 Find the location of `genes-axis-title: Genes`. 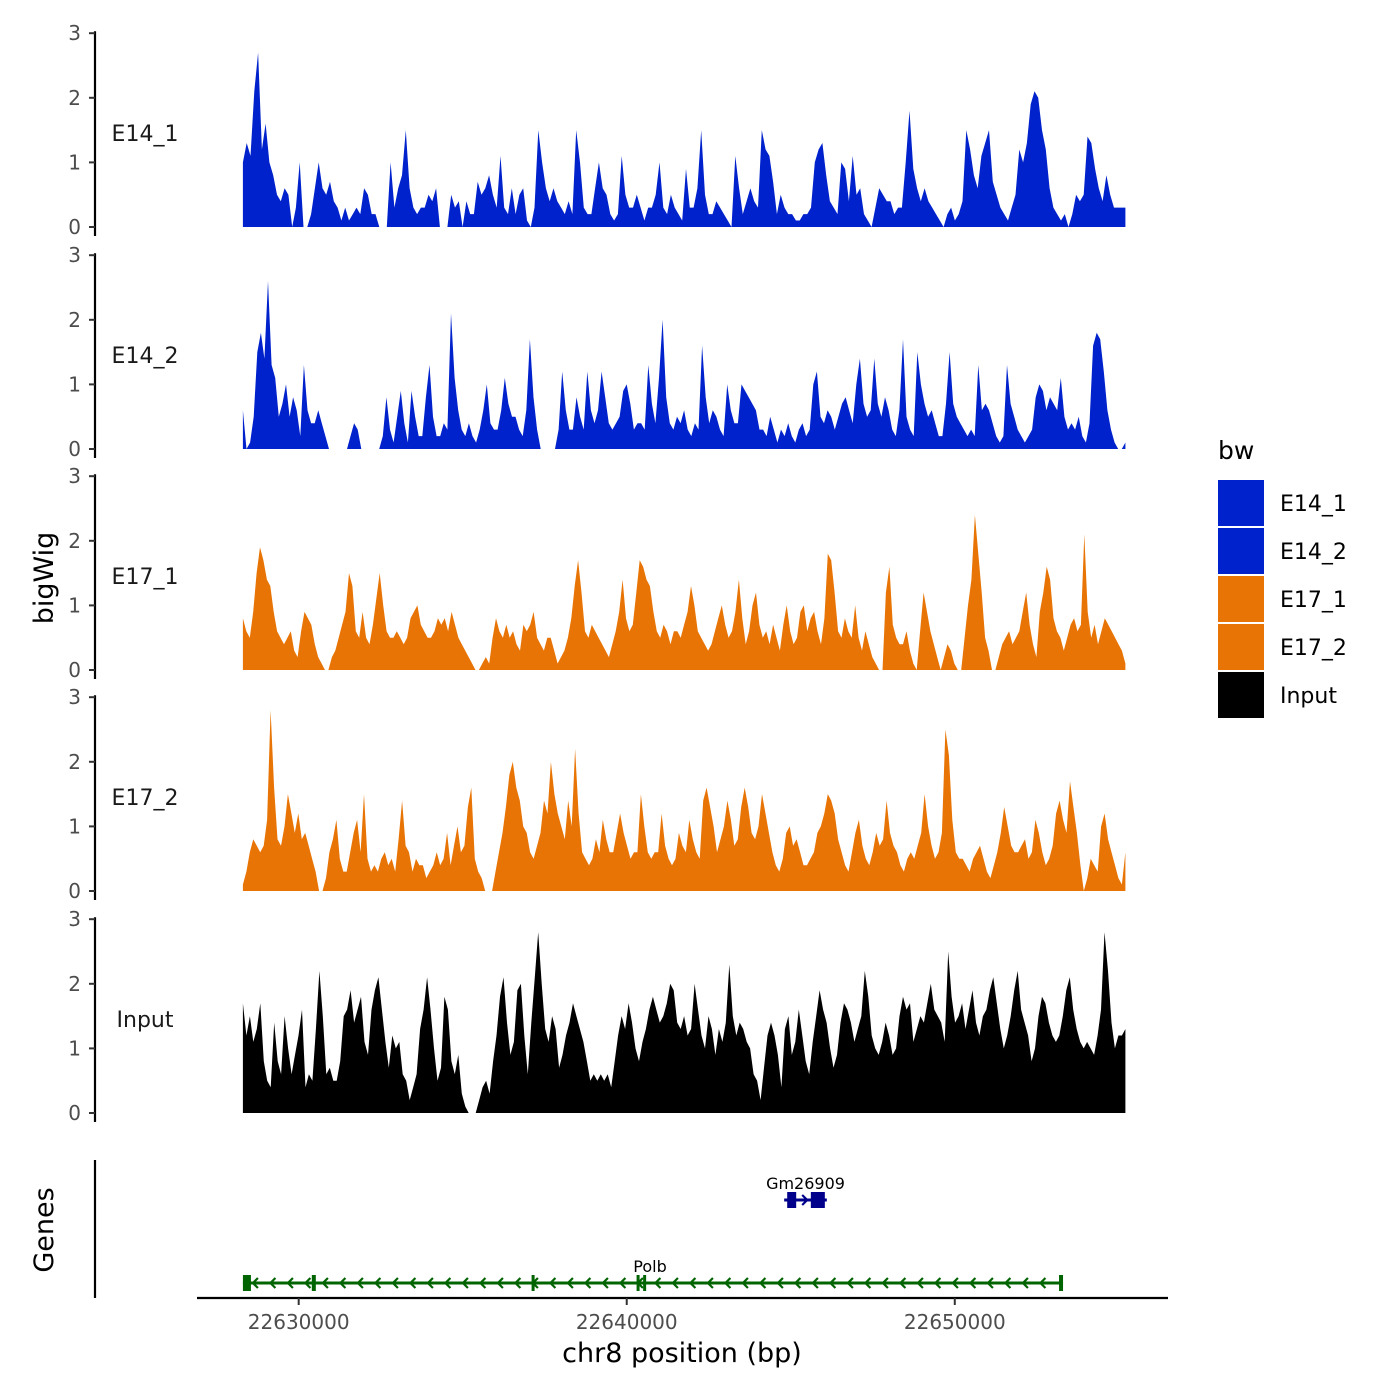

genes-axis-title: Genes is located at coordinates (44, 1229).